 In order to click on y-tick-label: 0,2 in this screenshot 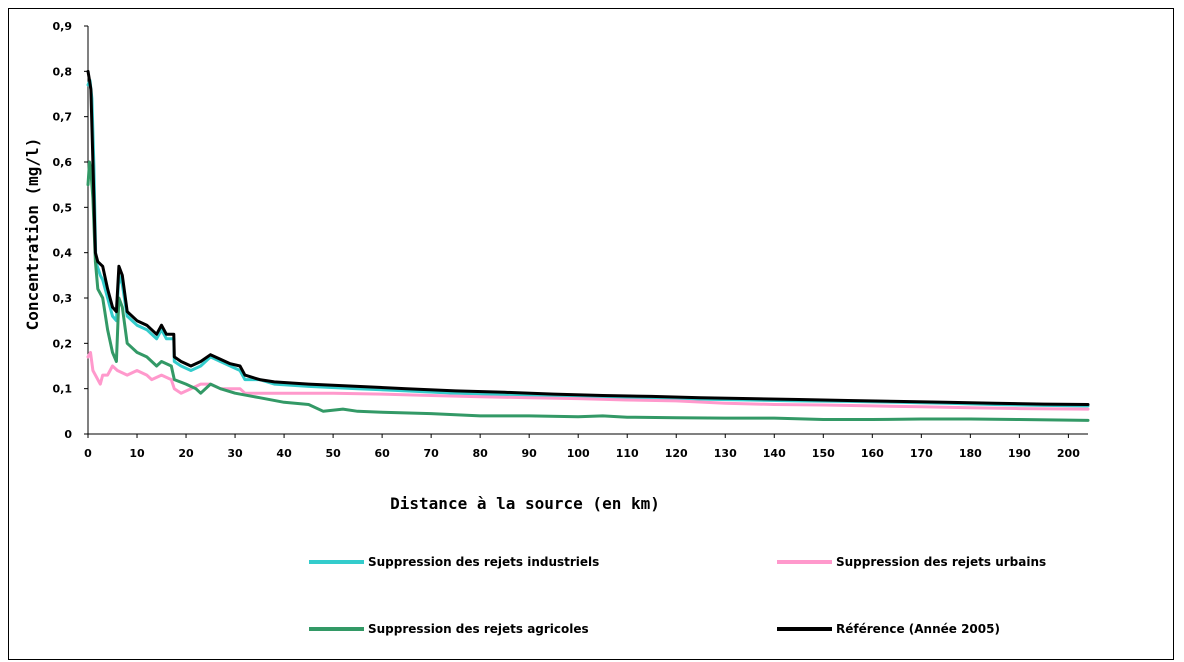, I will do `click(63, 343)`.